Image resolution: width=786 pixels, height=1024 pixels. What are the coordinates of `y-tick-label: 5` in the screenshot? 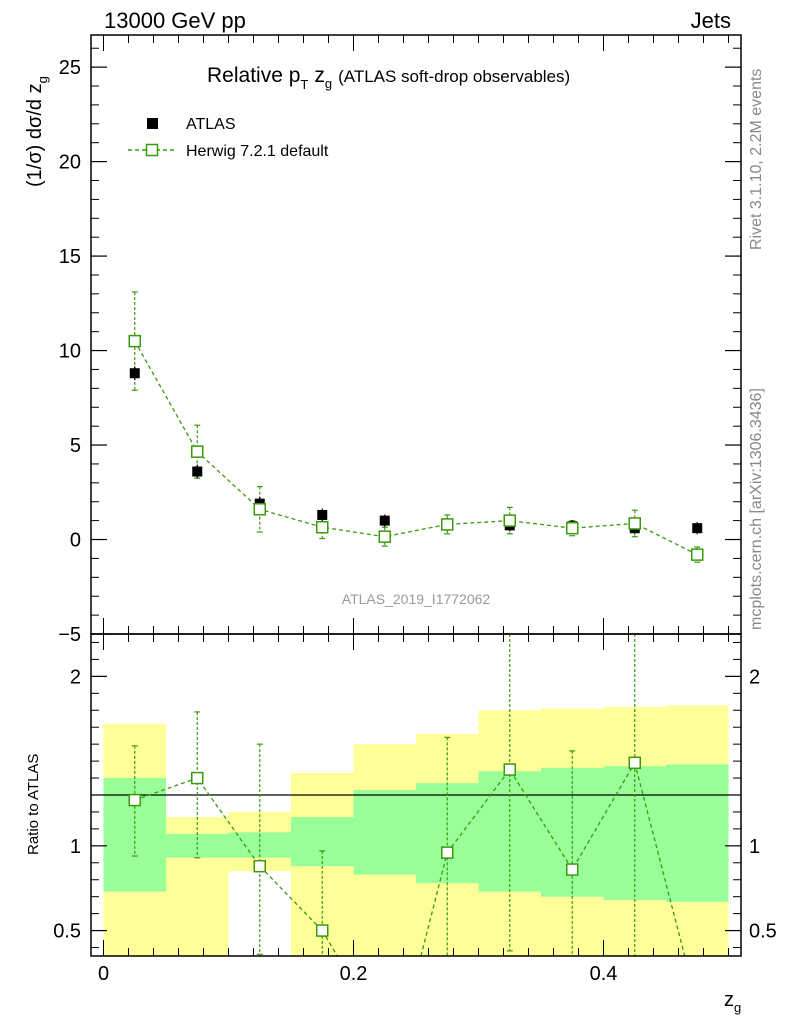 It's located at (75, 446).